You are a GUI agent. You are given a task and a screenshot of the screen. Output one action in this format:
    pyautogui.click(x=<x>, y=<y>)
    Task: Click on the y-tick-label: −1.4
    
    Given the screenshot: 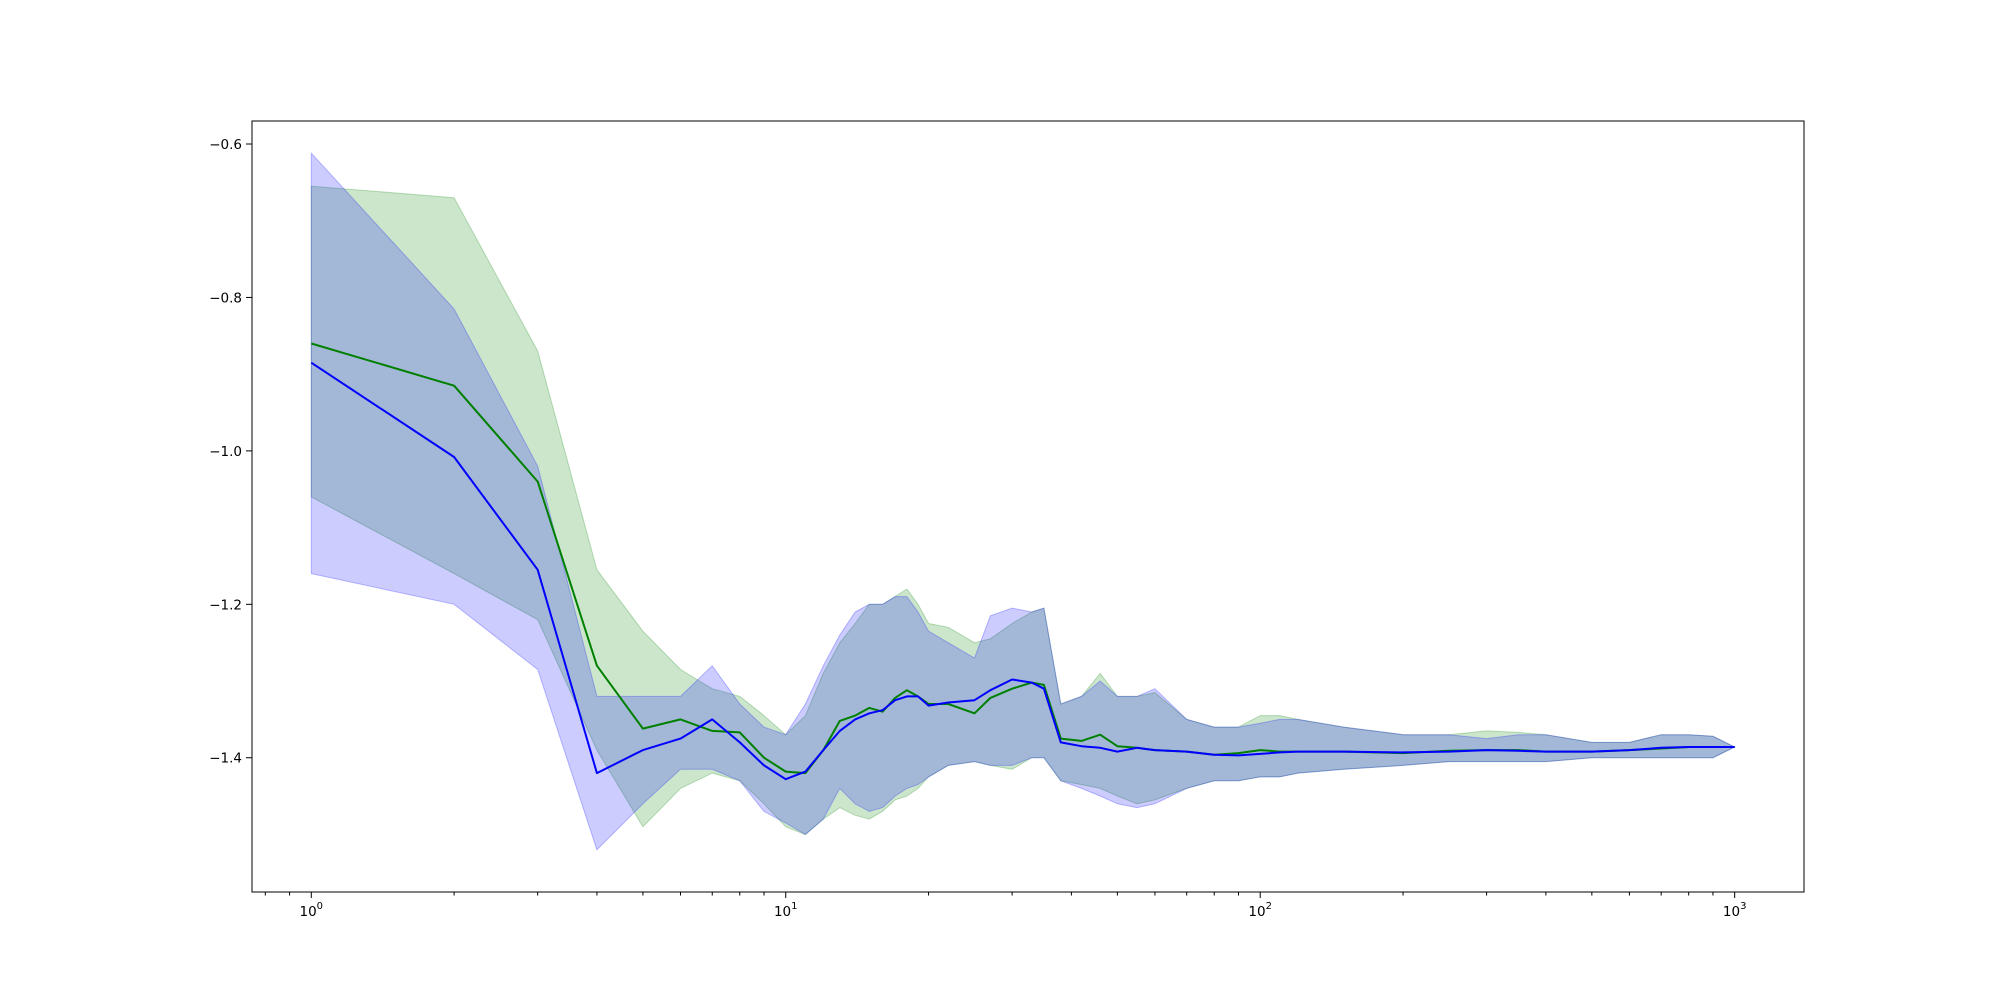 What is the action you would take?
    pyautogui.click(x=225, y=759)
    